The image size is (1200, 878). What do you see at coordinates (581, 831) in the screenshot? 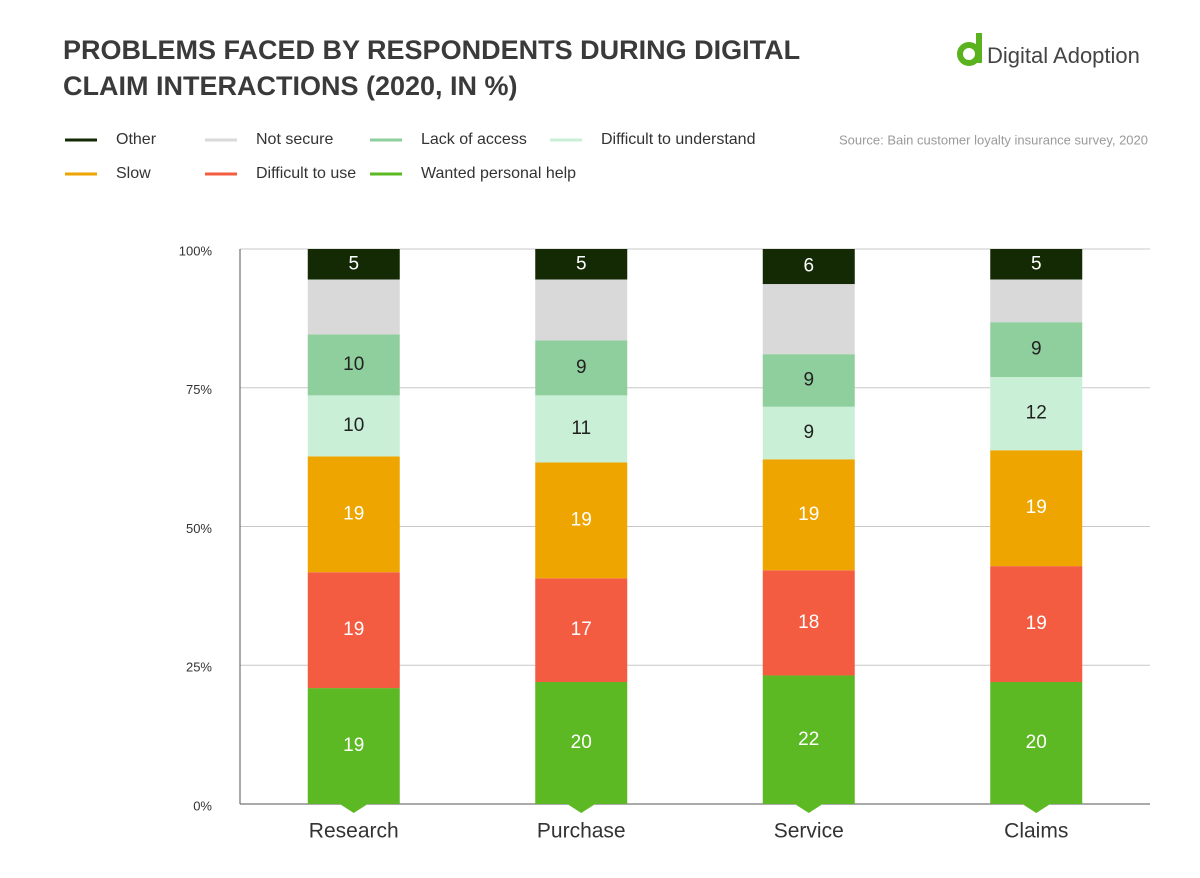
I see `x-tick-label: Purchase` at bounding box center [581, 831].